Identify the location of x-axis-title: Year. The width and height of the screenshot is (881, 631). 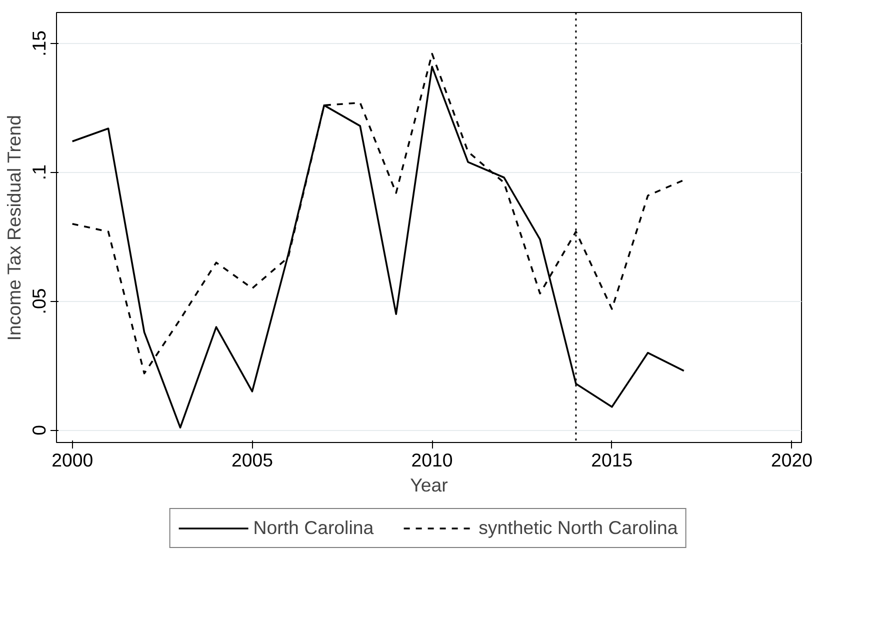
(429, 485).